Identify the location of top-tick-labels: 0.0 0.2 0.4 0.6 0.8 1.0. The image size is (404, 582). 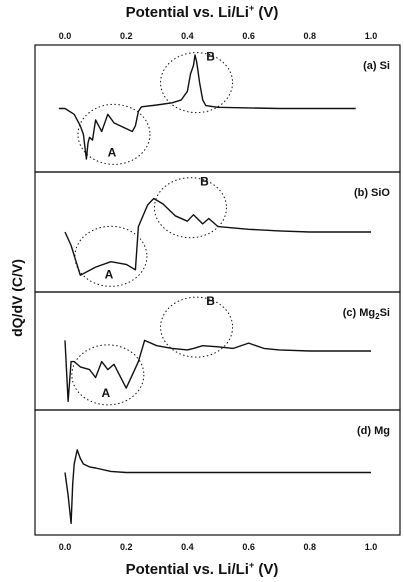
(218, 36).